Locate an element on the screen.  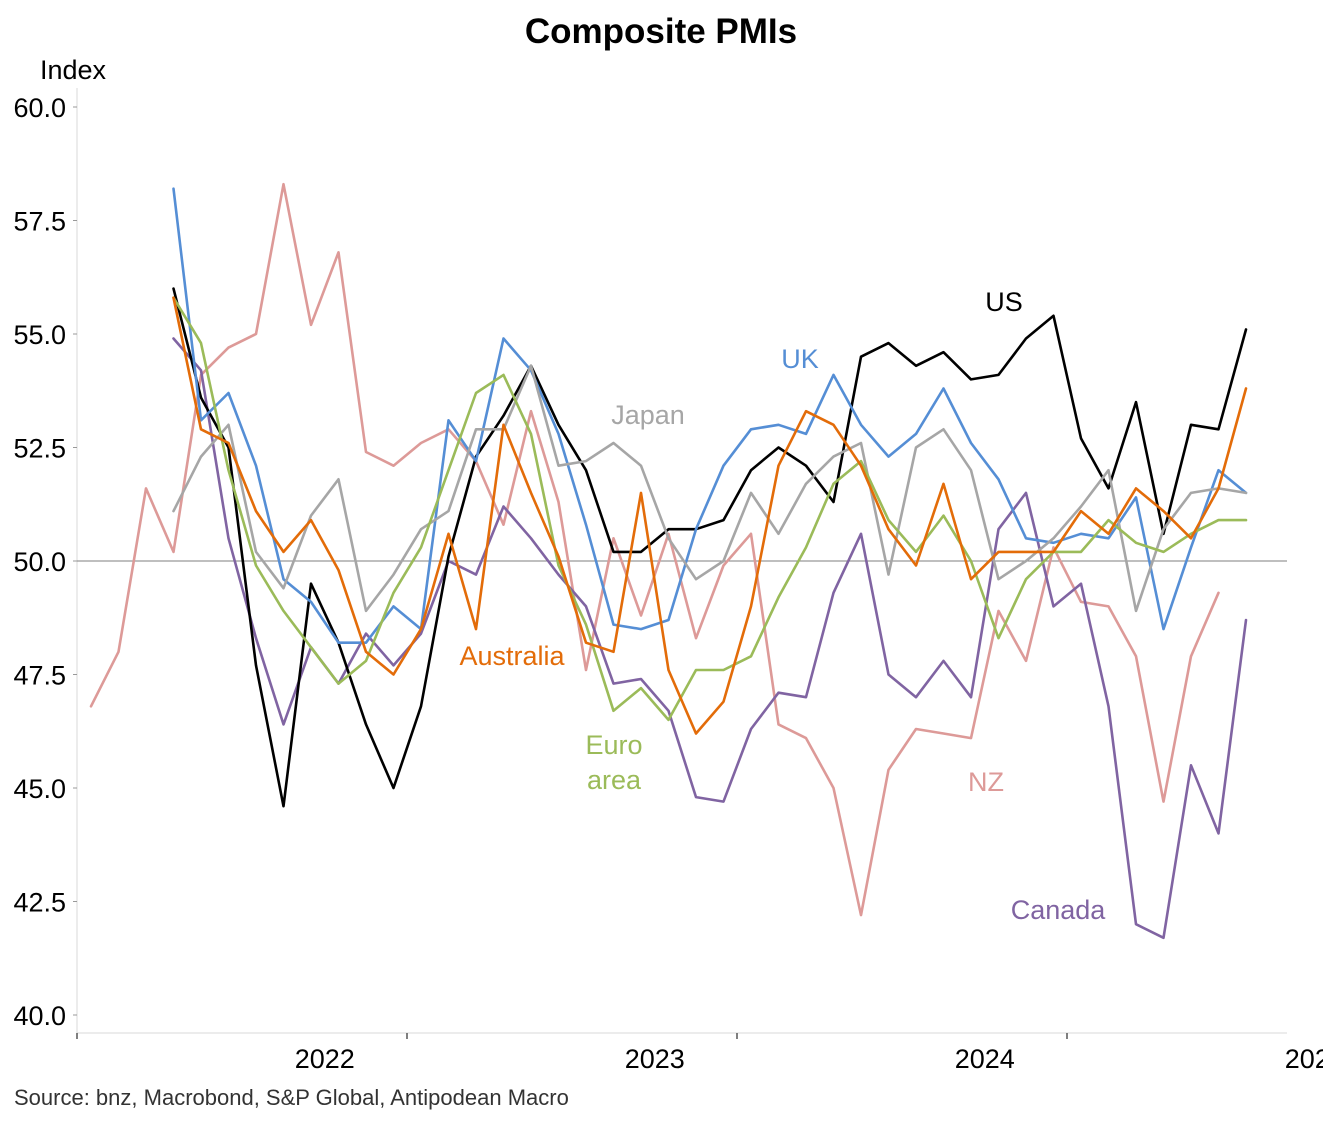
y-axis-ticks: 40.0 42.5 45.0 47.5 50.0 52.5 55.0 57.5 60.0 is located at coordinates (45, 562).